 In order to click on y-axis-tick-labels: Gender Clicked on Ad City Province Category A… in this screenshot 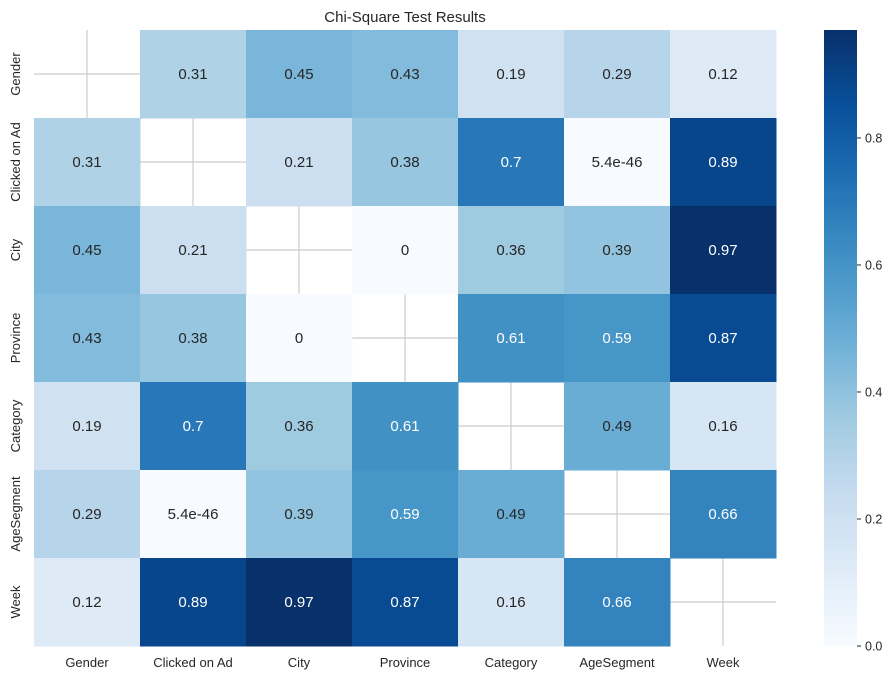, I will do `click(15, 335)`.